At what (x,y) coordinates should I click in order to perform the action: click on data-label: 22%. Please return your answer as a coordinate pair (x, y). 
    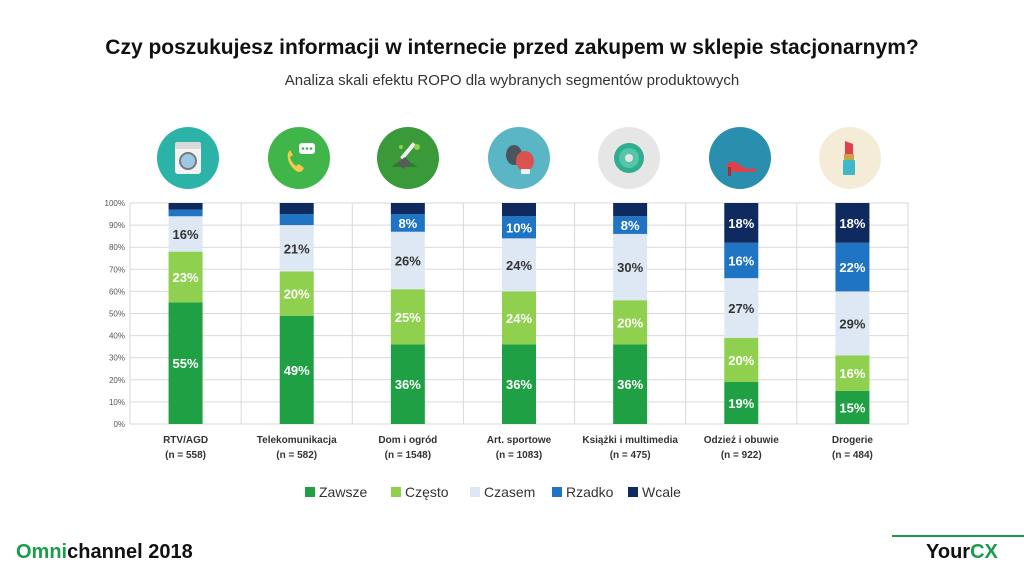
    Looking at the image, I should click on (852, 267).